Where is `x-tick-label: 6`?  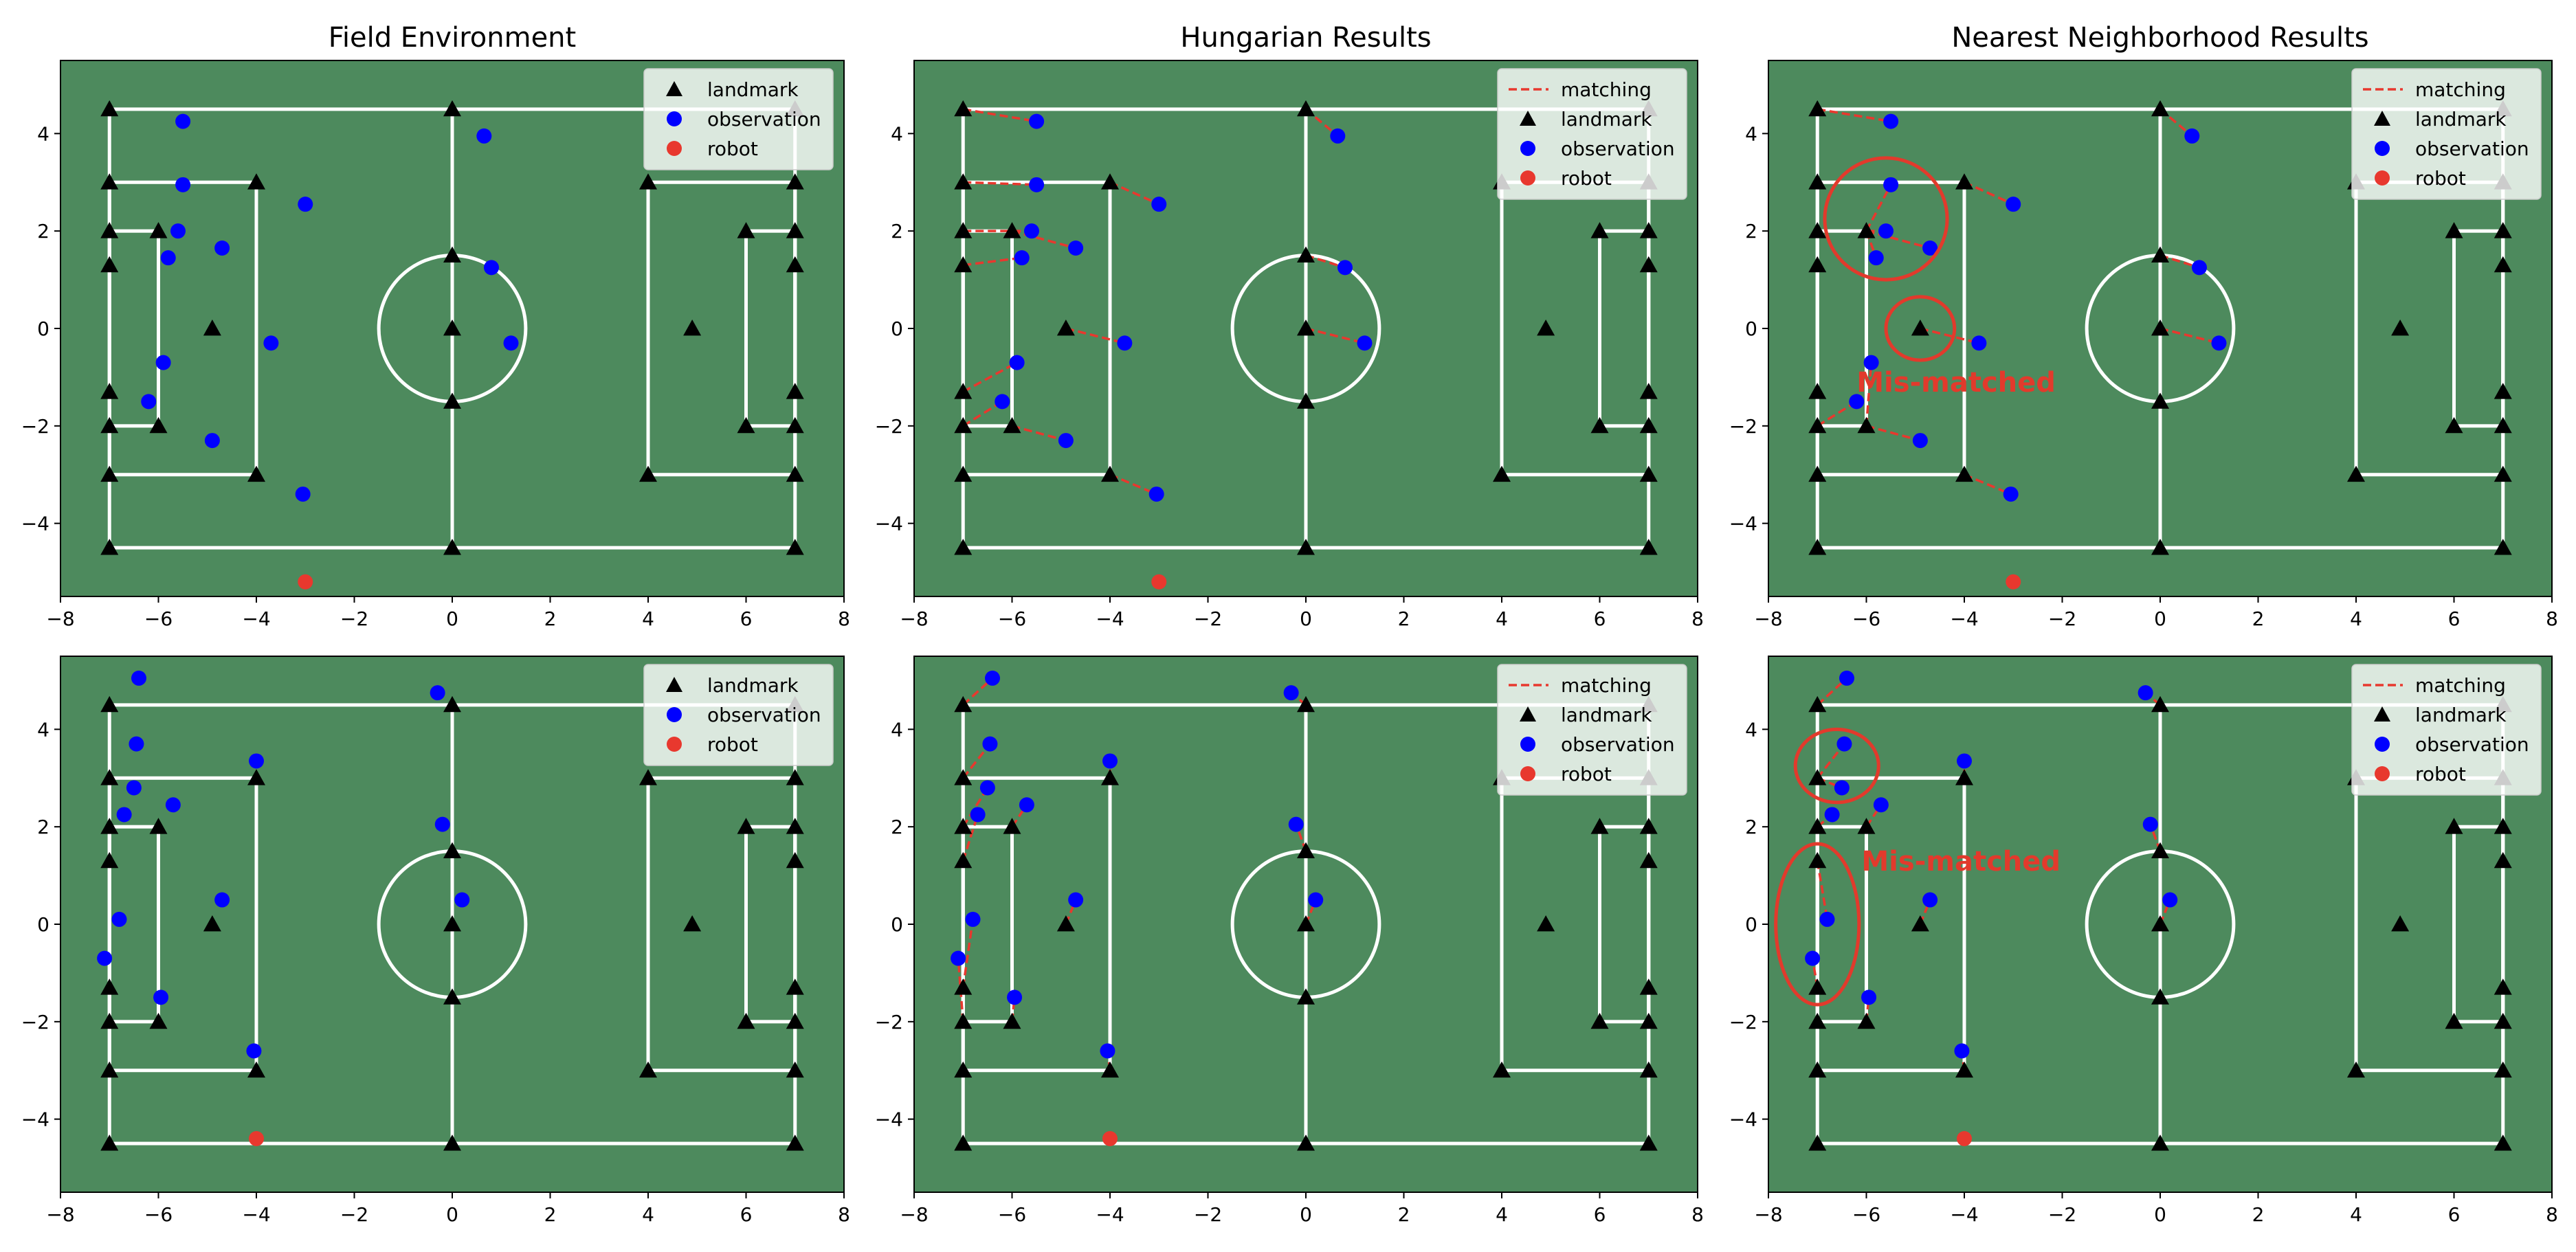
x-tick-label: 6 is located at coordinates (746, 619).